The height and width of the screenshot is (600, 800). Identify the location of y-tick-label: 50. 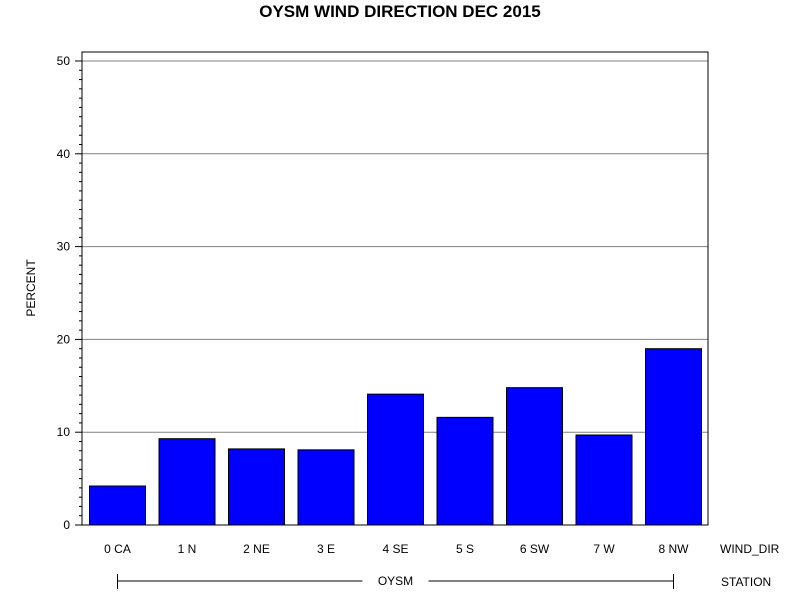
(64, 61).